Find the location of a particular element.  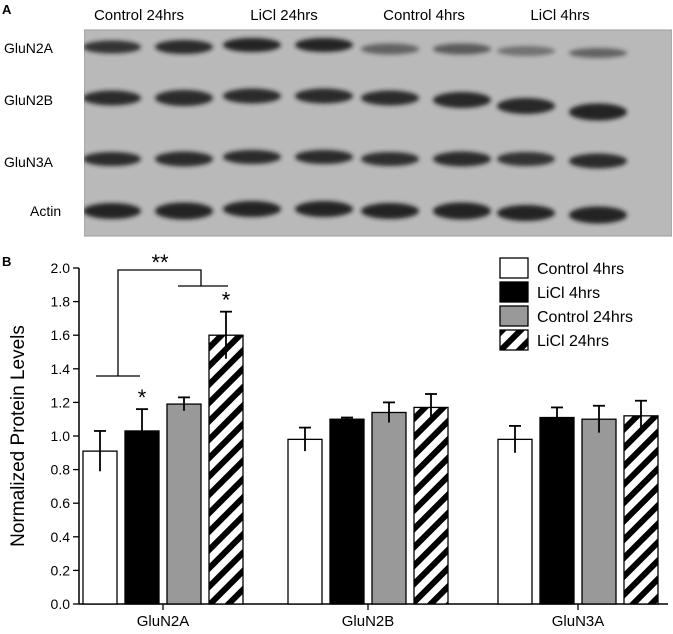

y-axis-label: Normalized Protein Levels is located at coordinates (18, 436).